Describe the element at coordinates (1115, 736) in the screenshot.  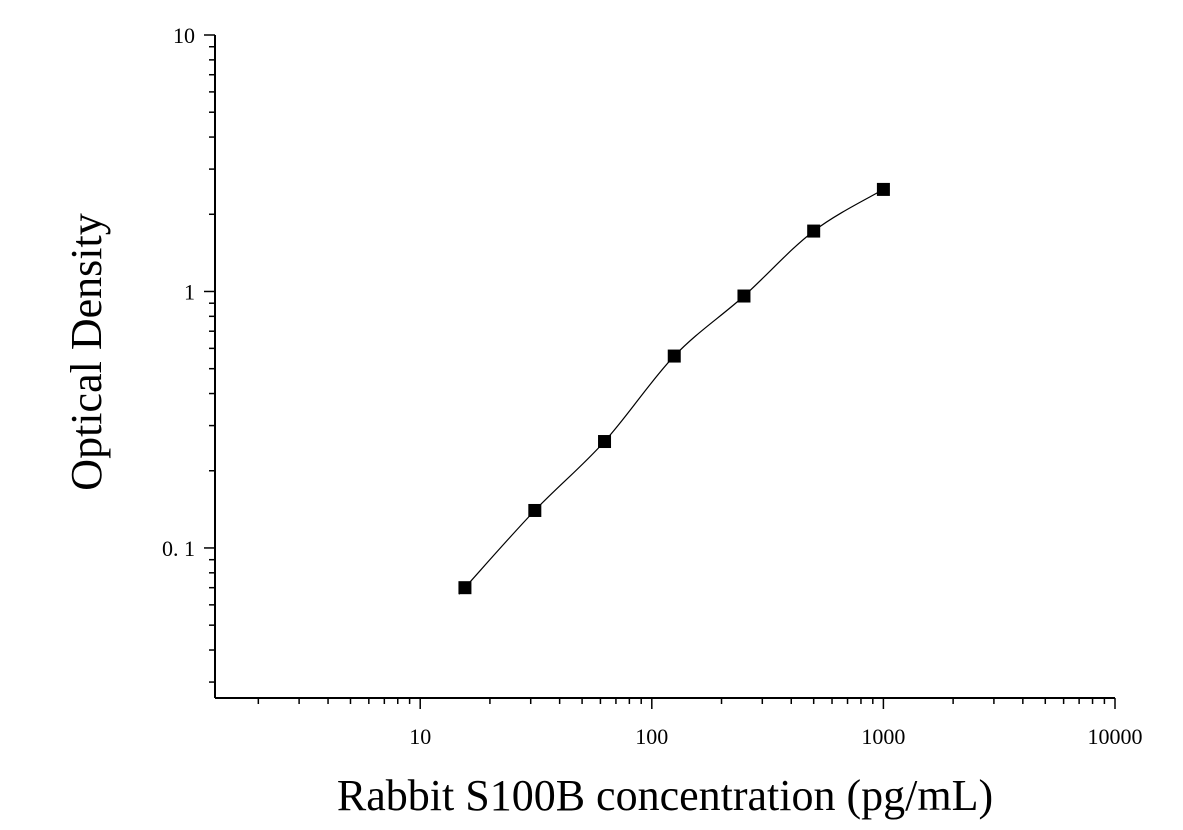
I see `x-tick-label: 10000` at that location.